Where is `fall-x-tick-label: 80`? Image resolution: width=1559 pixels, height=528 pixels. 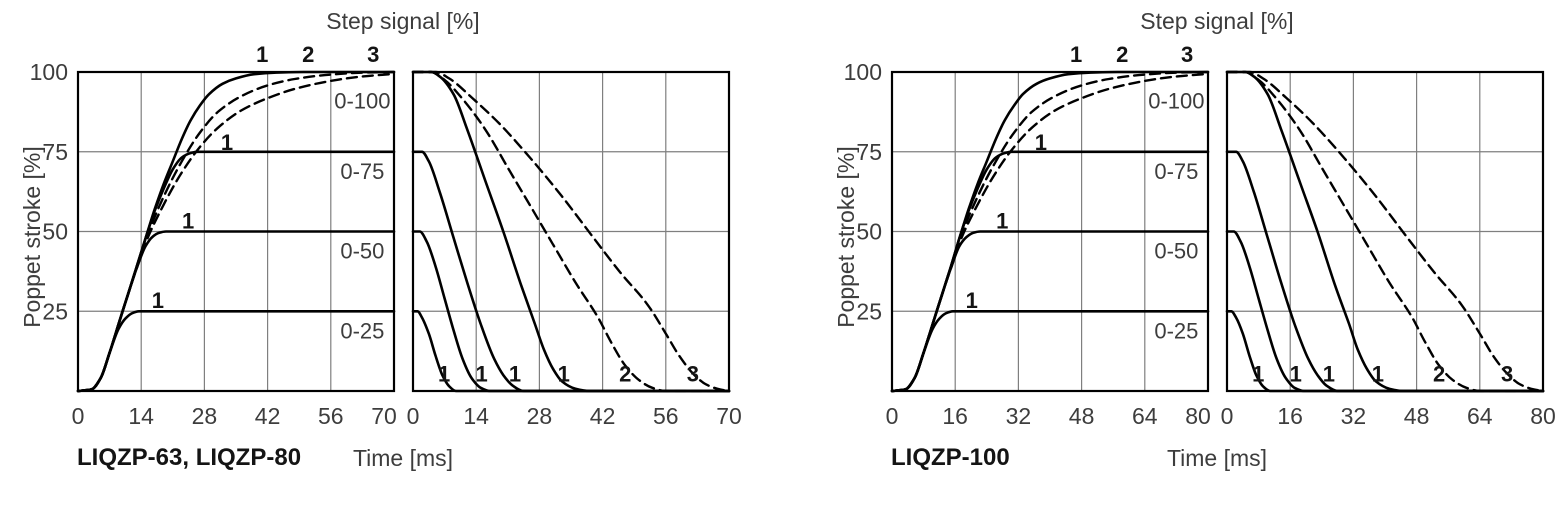
fall-x-tick-label: 80 is located at coordinates (1543, 416).